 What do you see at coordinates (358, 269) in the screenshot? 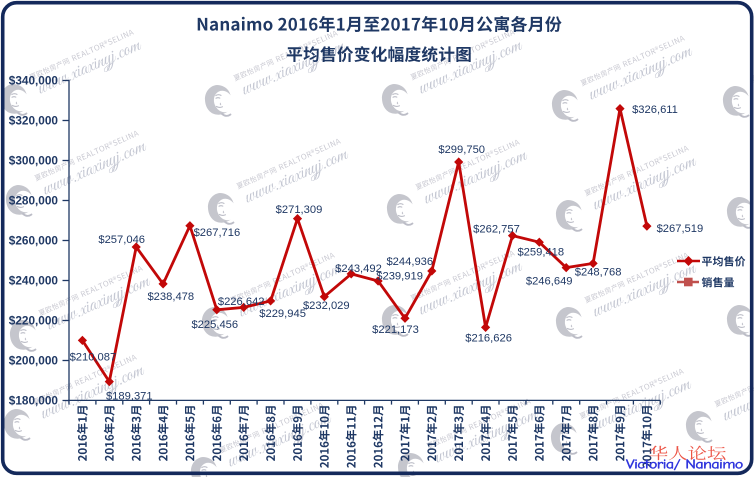
I see `svg-text: $243,492` at bounding box center [358, 269].